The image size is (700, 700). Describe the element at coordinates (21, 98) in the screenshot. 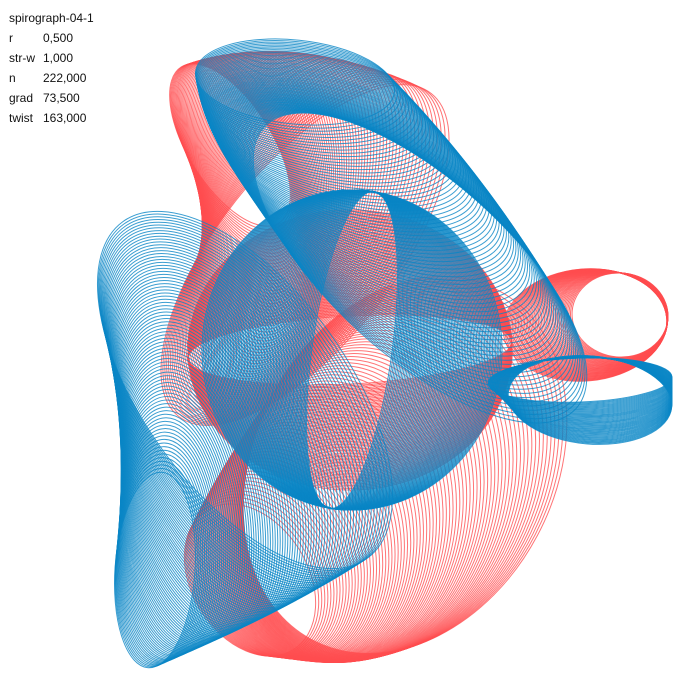

I see `param-label-grad: grad` at that location.